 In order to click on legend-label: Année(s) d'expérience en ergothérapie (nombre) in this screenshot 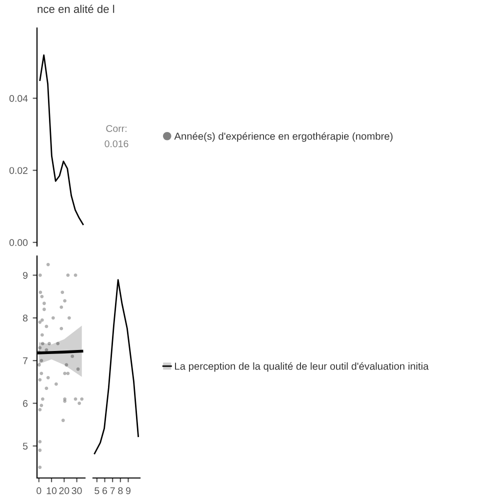, I will do `click(283, 137)`.